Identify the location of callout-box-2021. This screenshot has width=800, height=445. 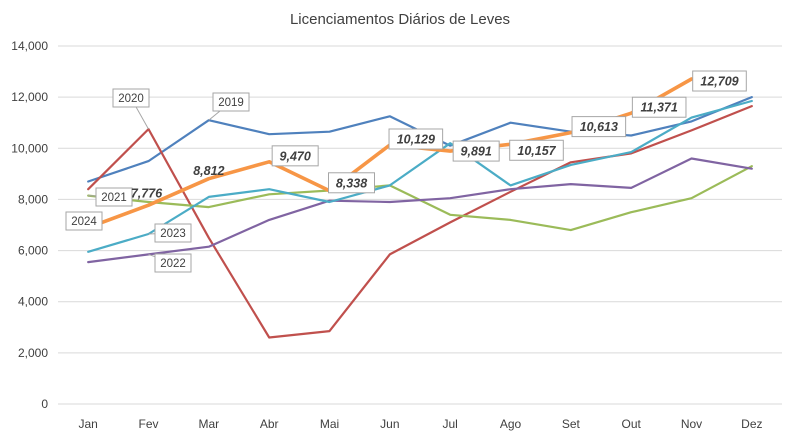
(114, 197).